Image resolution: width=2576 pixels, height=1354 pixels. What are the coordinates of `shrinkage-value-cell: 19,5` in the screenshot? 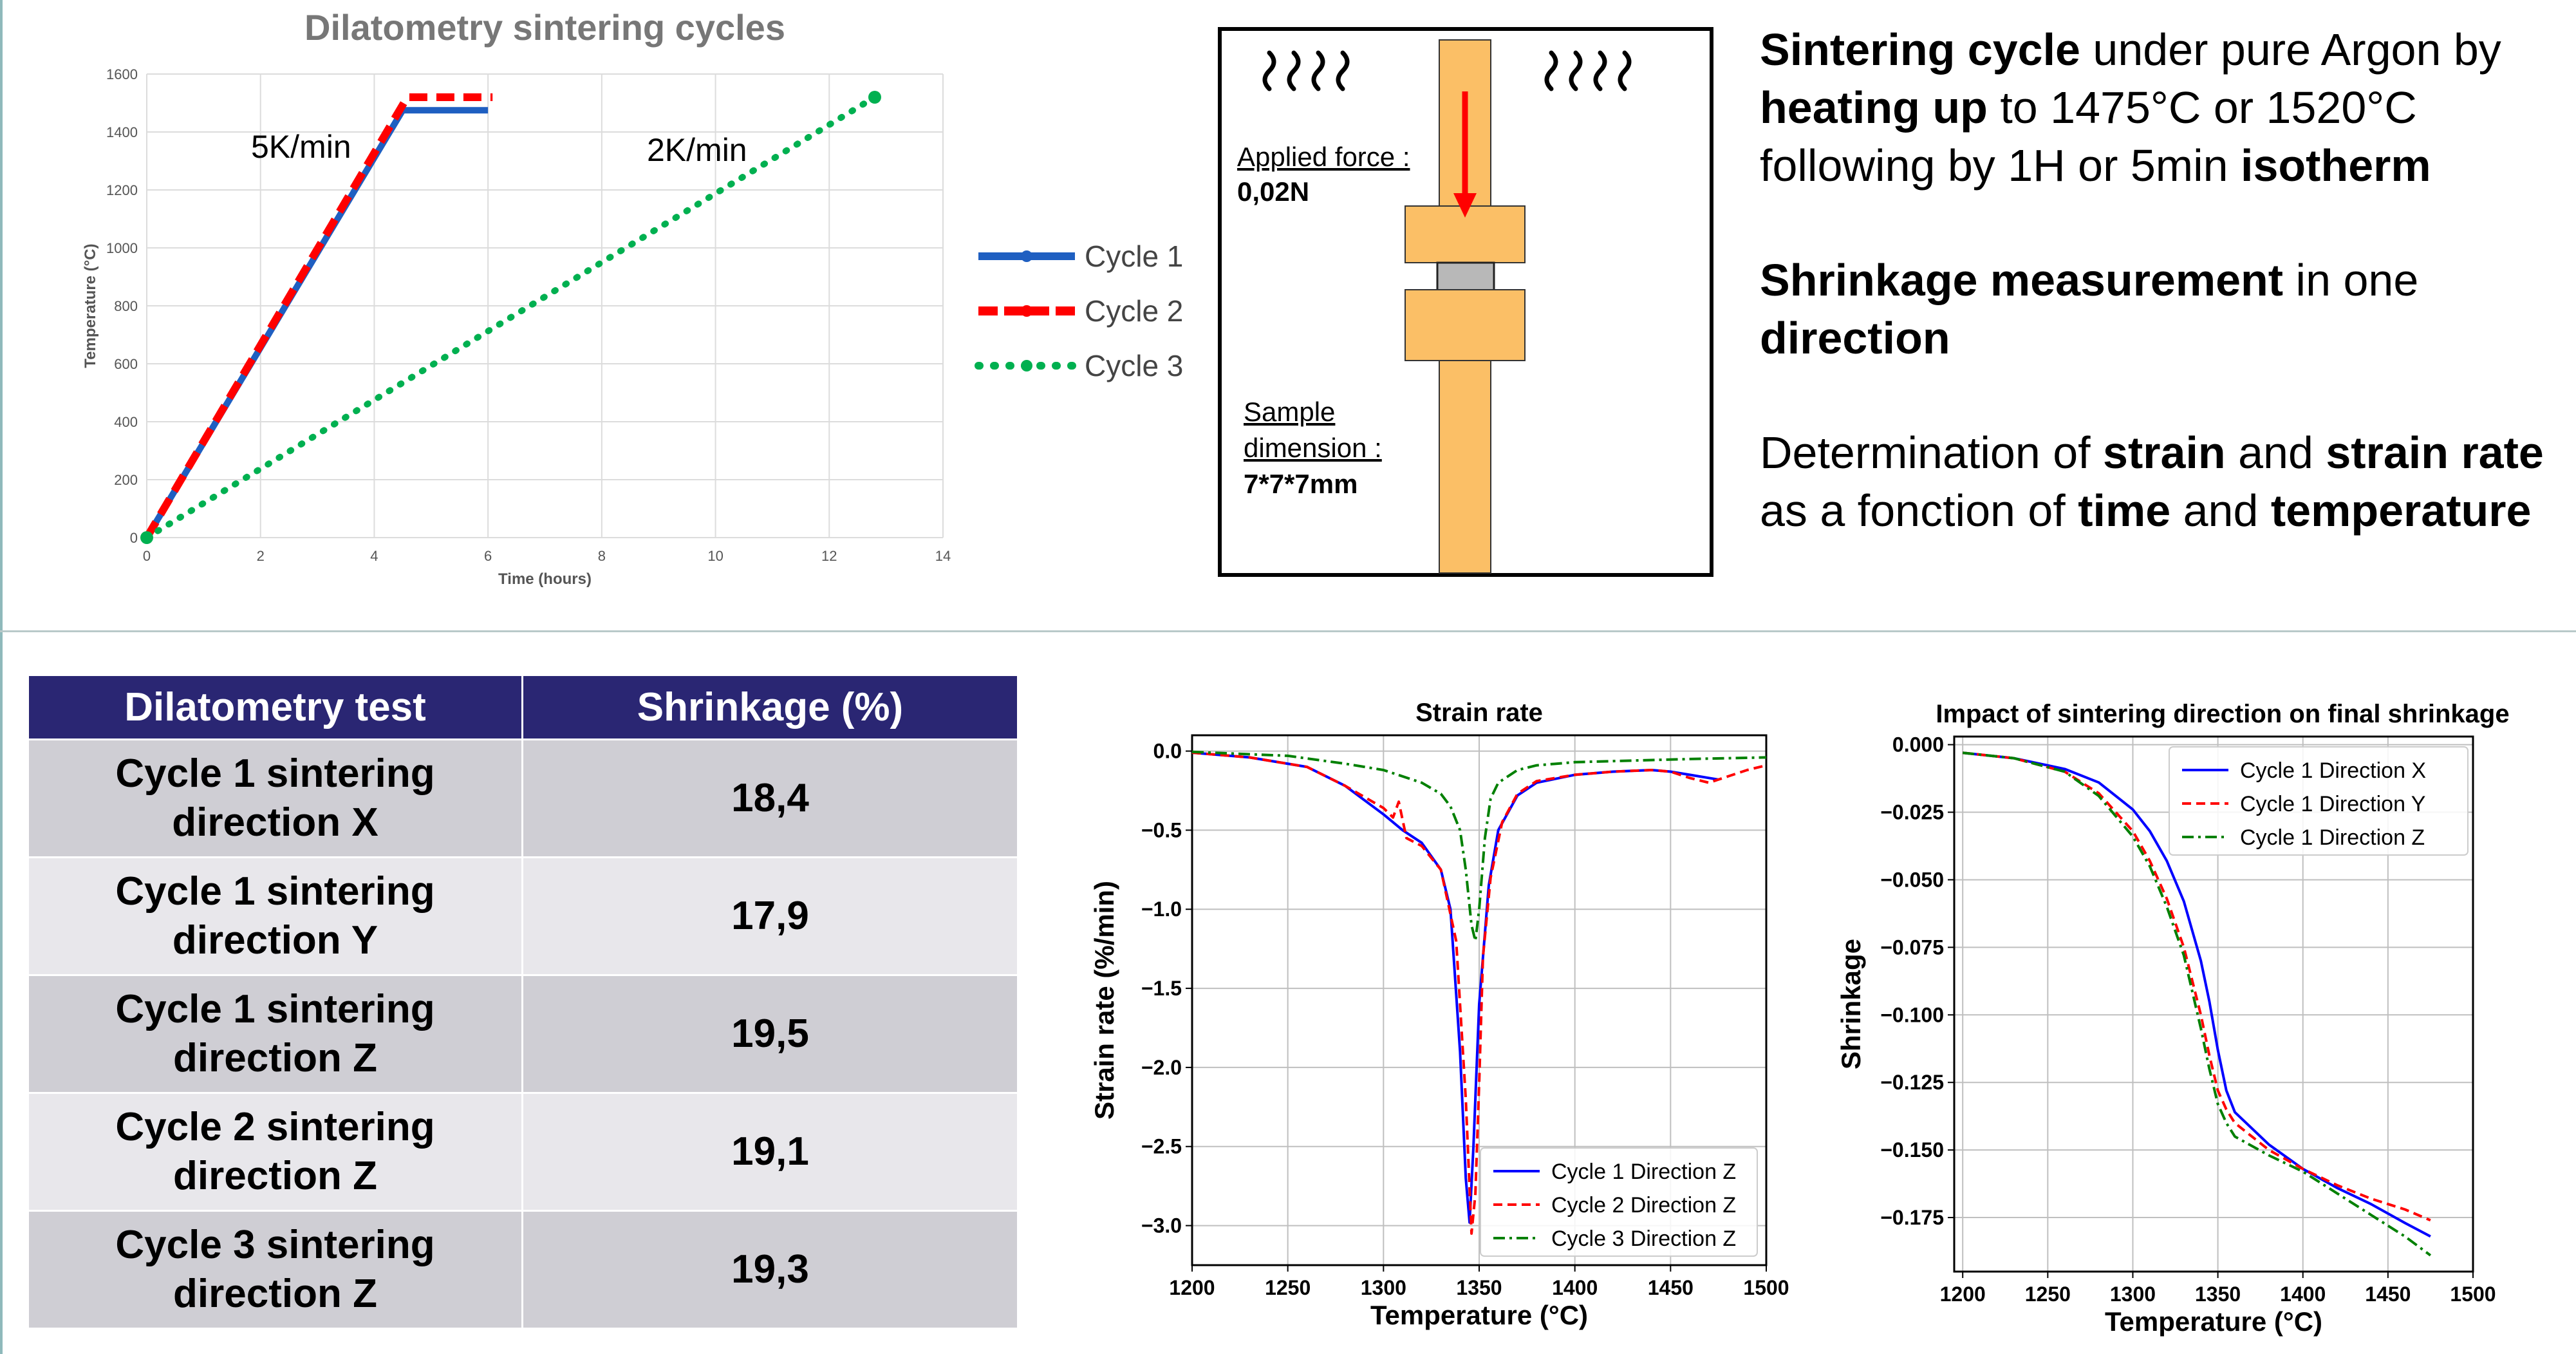 It's located at (770, 1034).